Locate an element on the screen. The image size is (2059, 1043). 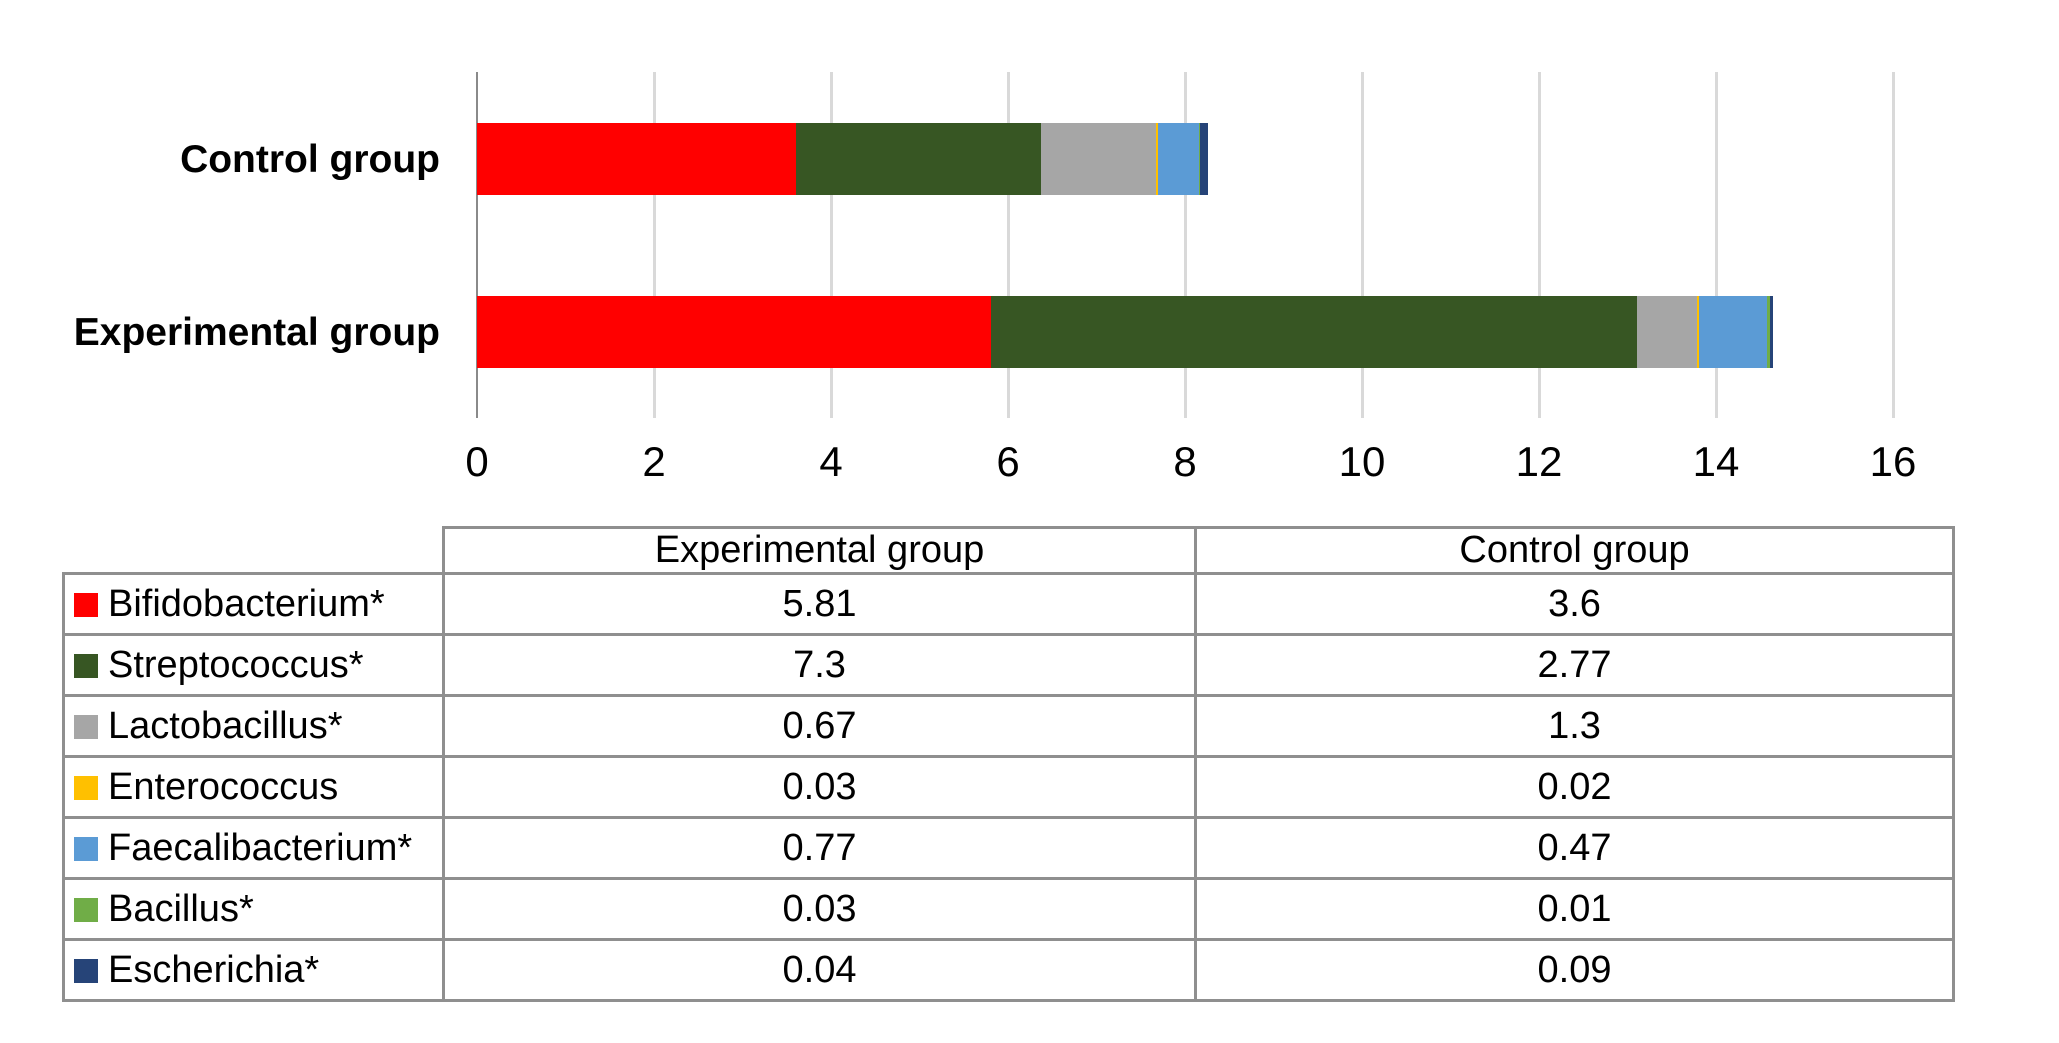
genus-label: Escherichia* is located at coordinates (214, 969).